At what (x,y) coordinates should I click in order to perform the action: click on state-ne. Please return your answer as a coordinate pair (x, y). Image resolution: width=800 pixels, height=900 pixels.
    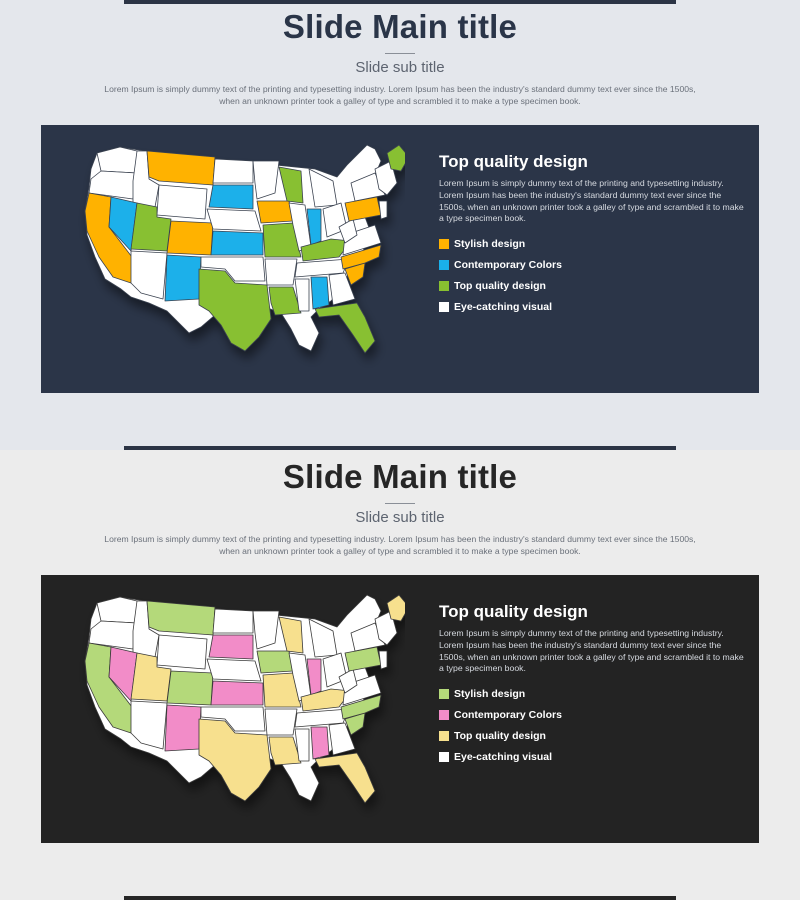
    Looking at the image, I should click on (234, 220).